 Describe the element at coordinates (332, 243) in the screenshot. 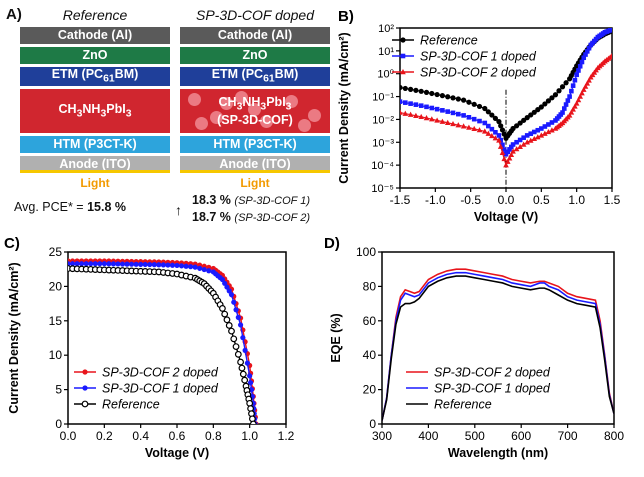

I see `panel-letter: D)` at that location.